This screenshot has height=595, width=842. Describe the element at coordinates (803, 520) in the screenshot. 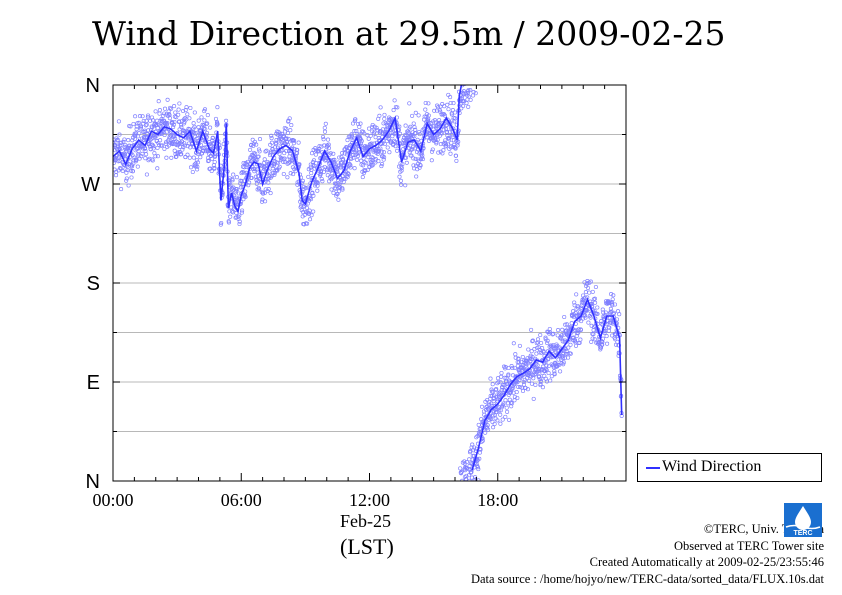

I see `terc-logo-icon: TERC` at that location.